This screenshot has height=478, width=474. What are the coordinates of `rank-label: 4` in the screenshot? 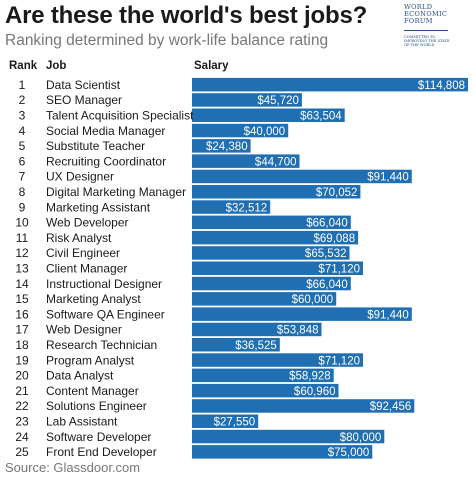 It's located at (22, 131).